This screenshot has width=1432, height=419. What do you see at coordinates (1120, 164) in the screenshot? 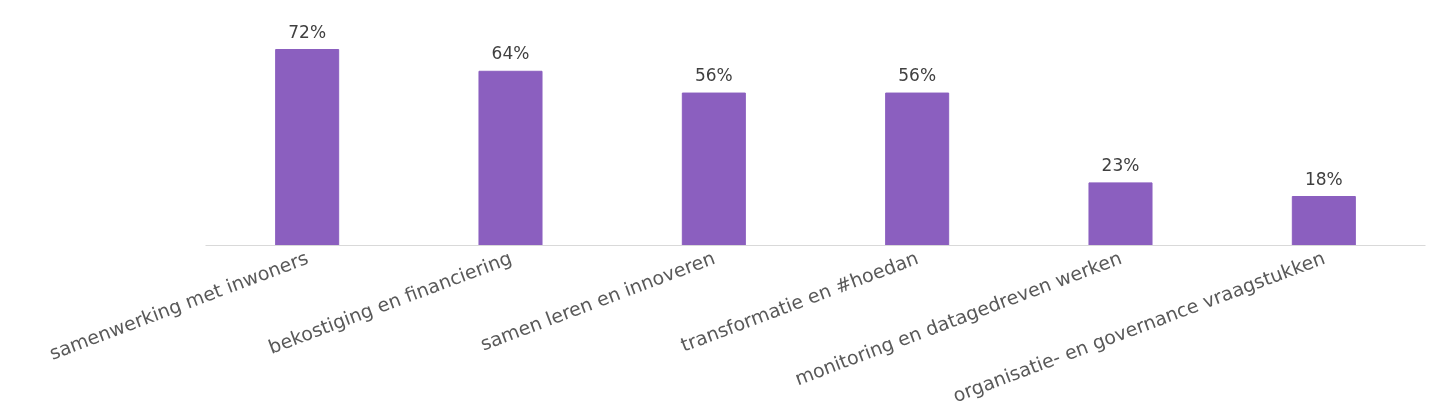
I see `data-label: 23%` at bounding box center [1120, 164].